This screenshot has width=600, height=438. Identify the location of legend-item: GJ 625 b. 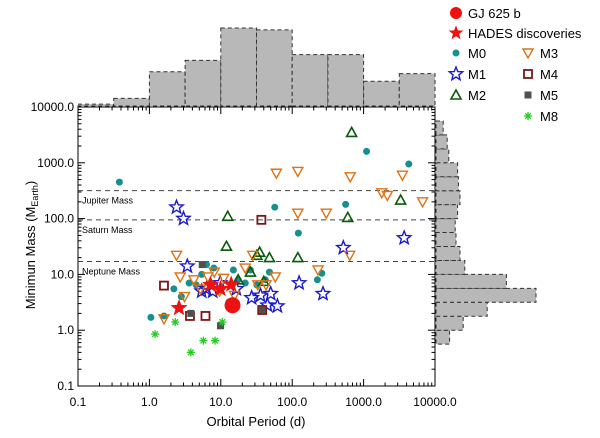
(485, 13).